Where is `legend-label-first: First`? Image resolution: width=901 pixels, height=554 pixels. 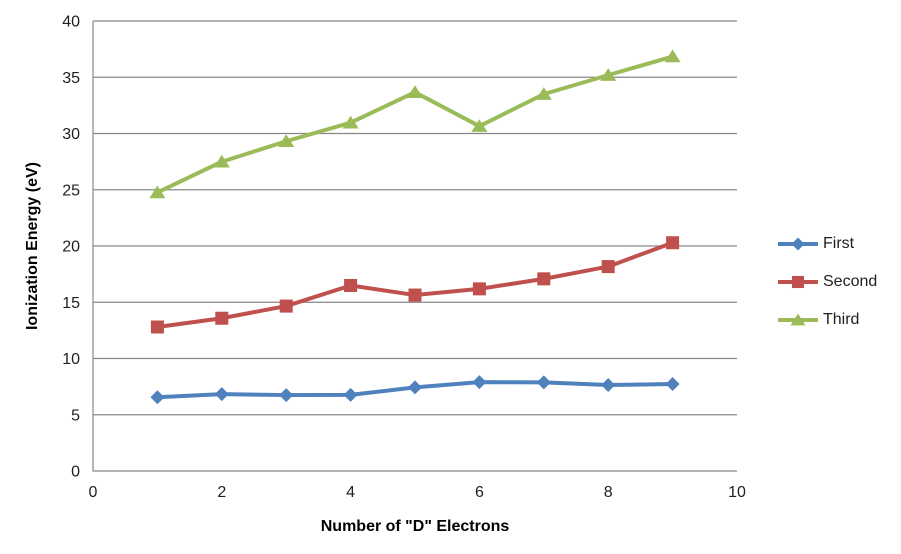
legend-label-first: First is located at coordinates (839, 243).